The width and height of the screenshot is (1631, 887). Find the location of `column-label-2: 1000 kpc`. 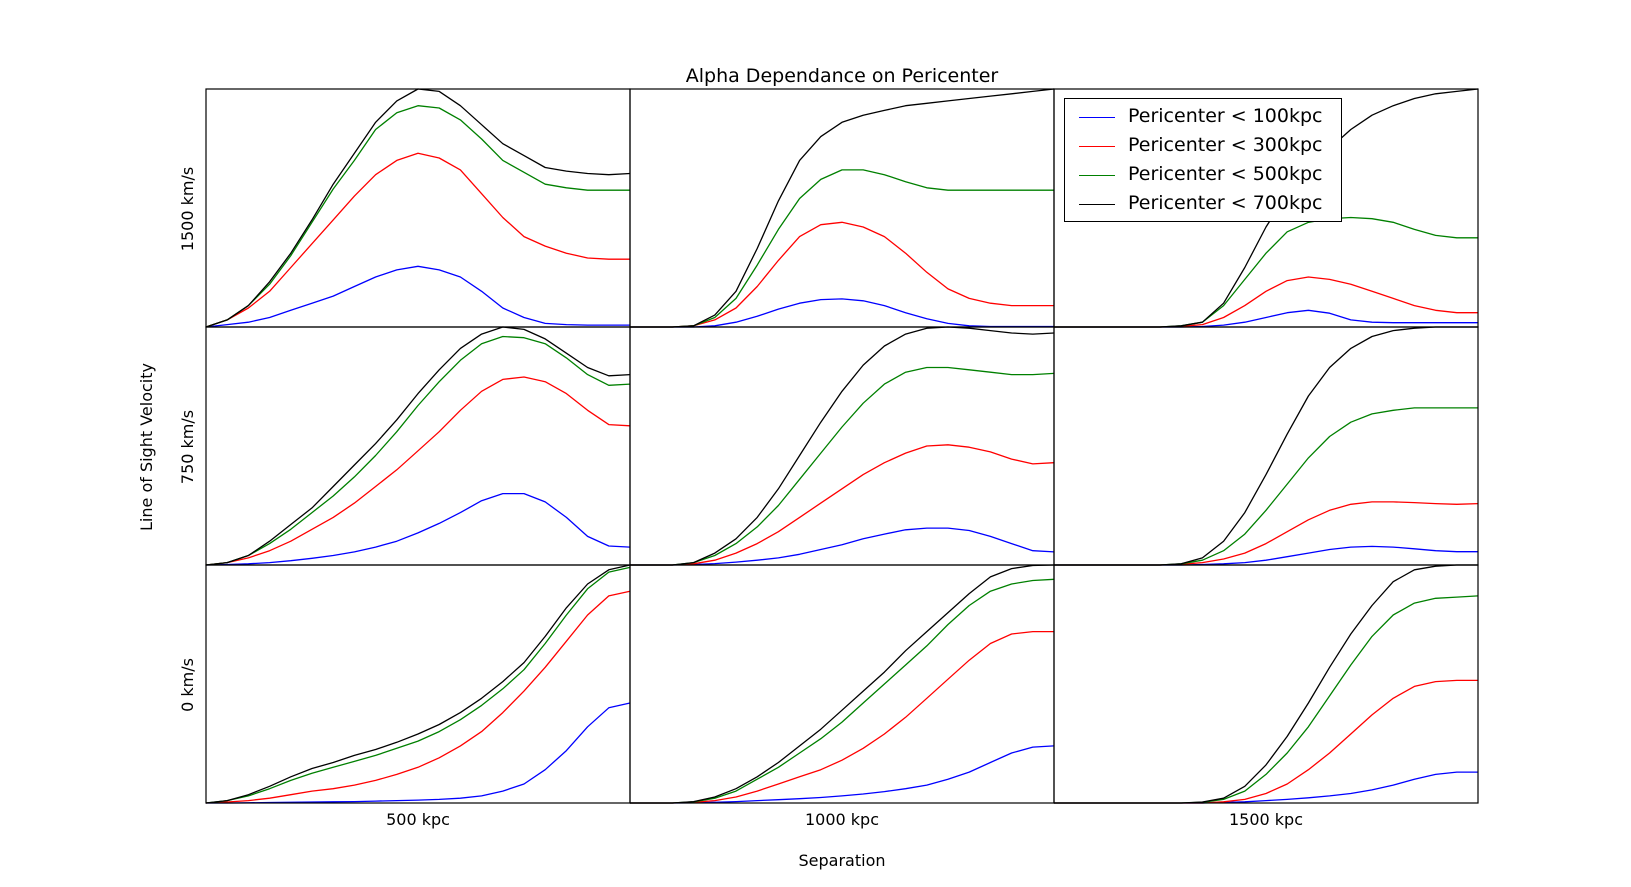

column-label-2: 1000 kpc is located at coordinates (842, 819).